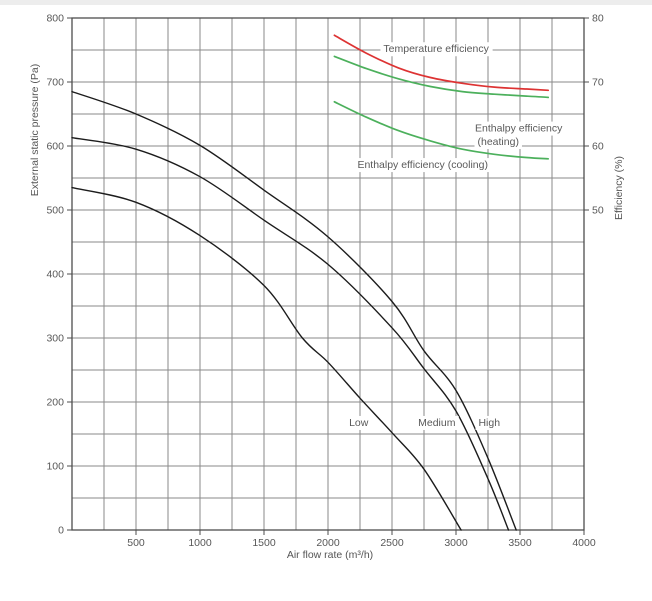 This screenshot has height=601, width=652. I want to click on enthalpy-efficiency-cooling-curve, so click(441, 130).